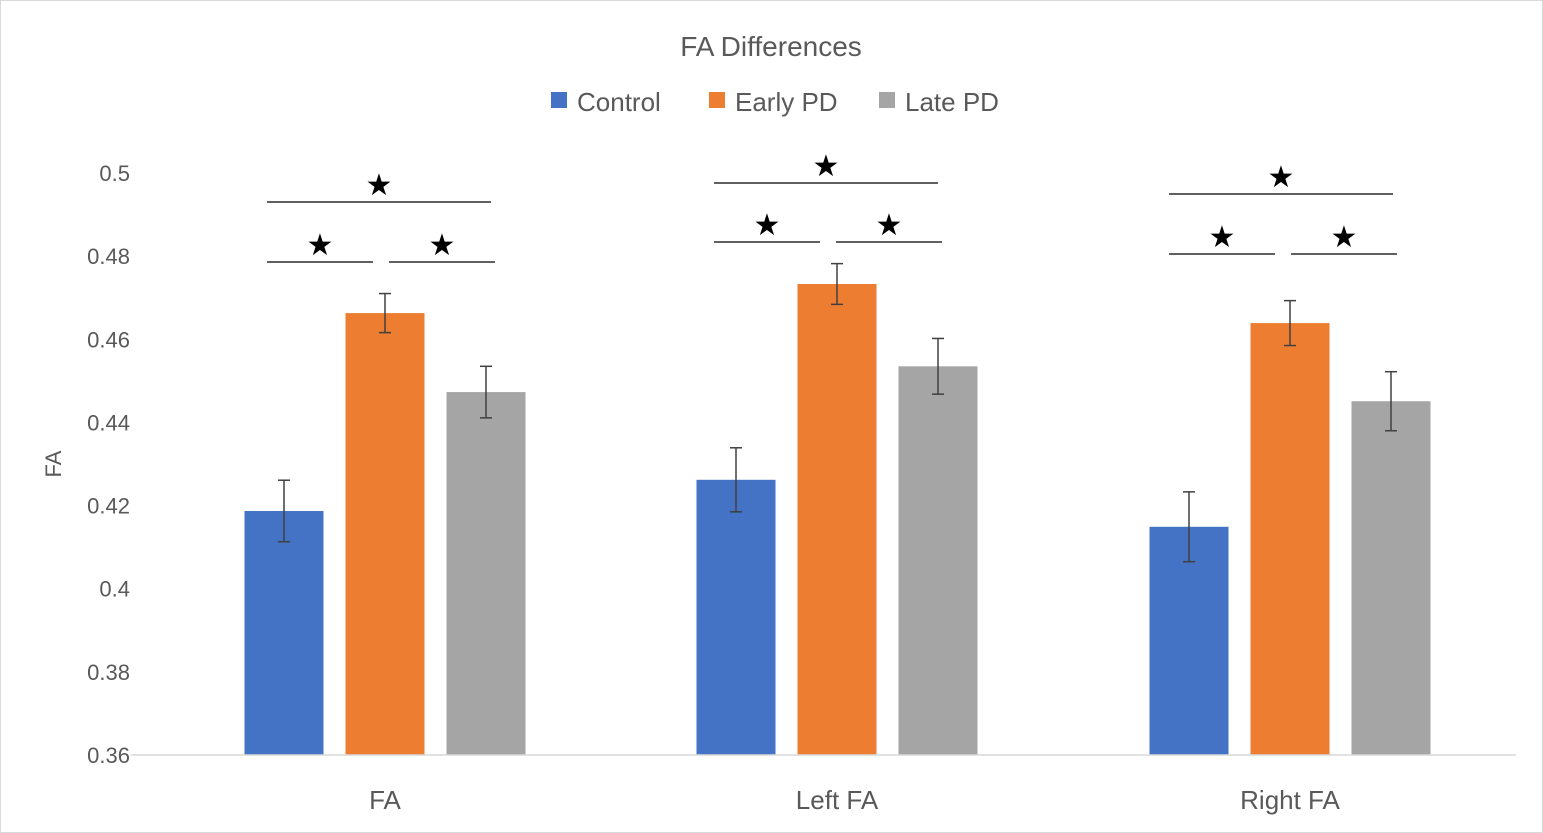 This screenshot has width=1543, height=833. What do you see at coordinates (108, 464) in the screenshot?
I see `y-axis-ticks: 0.36 0.38 0.4 0.42 0.44 0.46 0.48 0.5` at bounding box center [108, 464].